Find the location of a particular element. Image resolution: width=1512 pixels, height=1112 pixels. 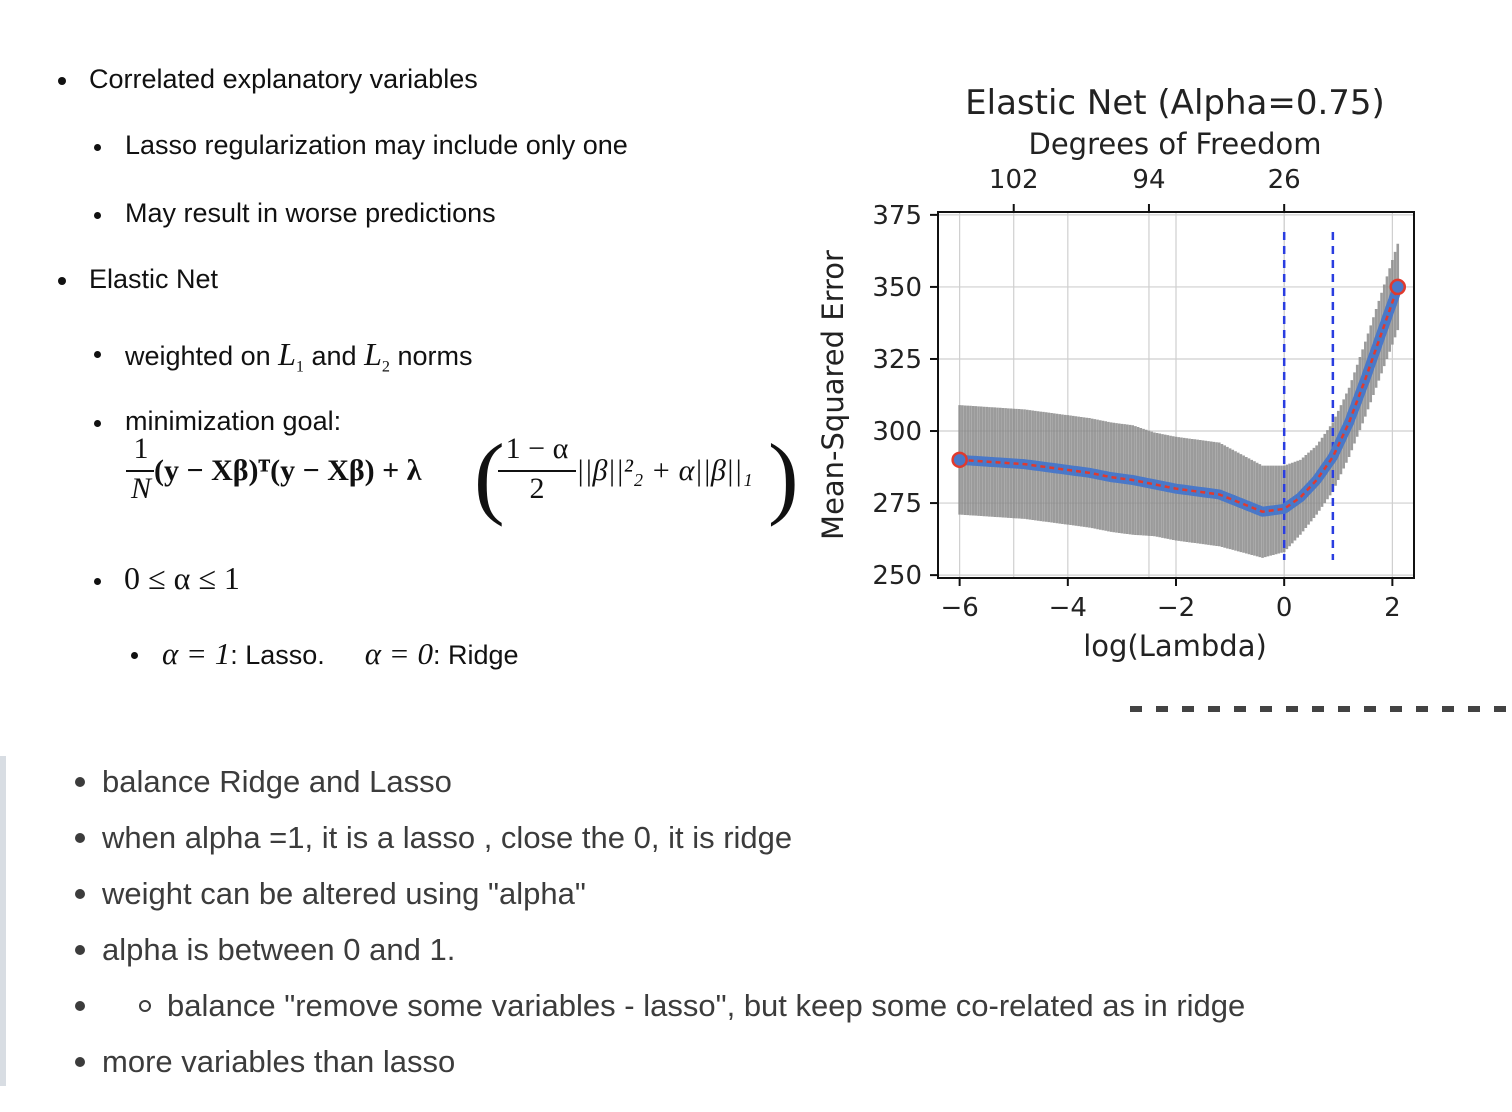

bullet-alpha-range: 0 ≤ α ≤ 1 is located at coordinates (182, 578).